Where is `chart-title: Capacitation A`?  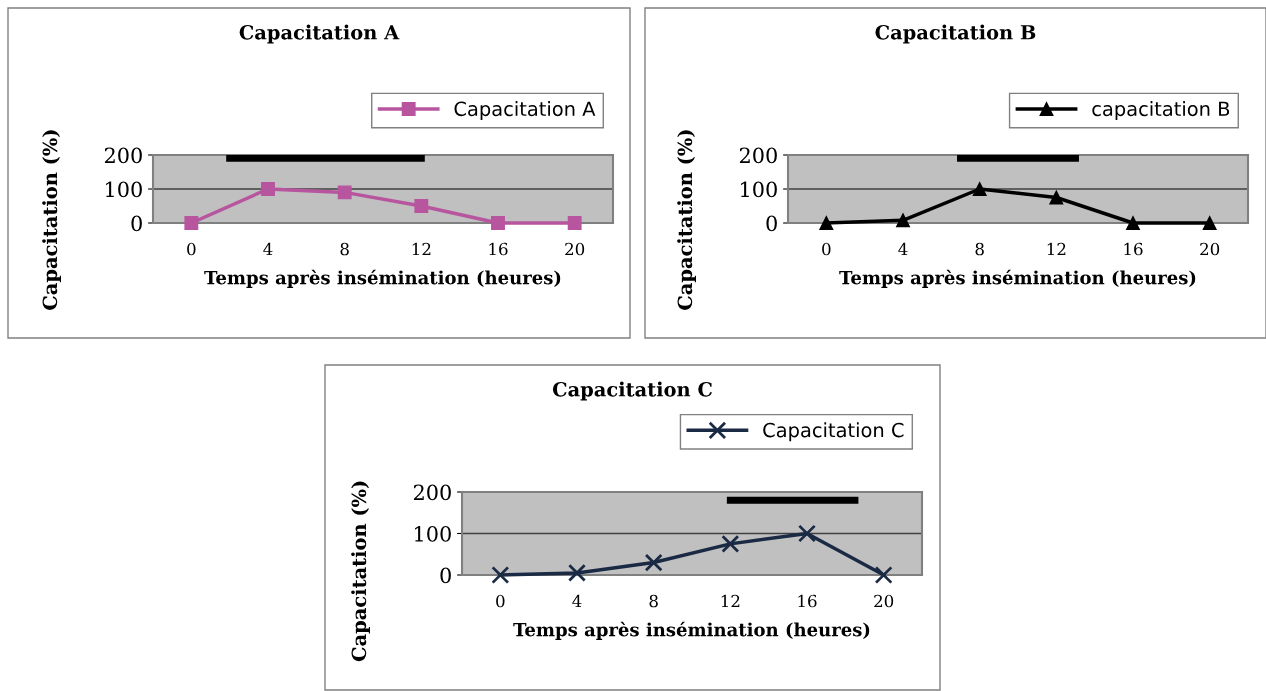 chart-title: Capacitation A is located at coordinates (319, 34).